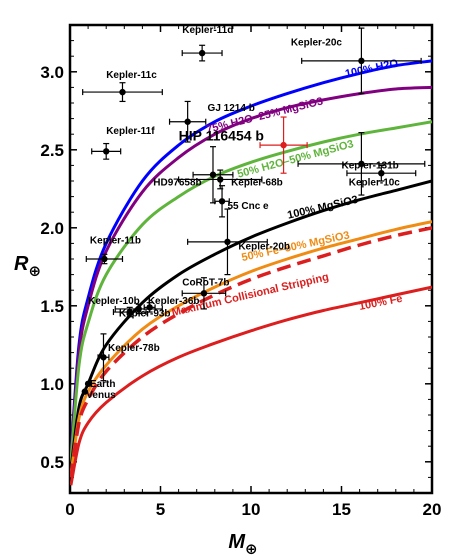 The image size is (451, 560). What do you see at coordinates (52, 72) in the screenshot?
I see `y-tick-label: 3.0` at bounding box center [52, 72].